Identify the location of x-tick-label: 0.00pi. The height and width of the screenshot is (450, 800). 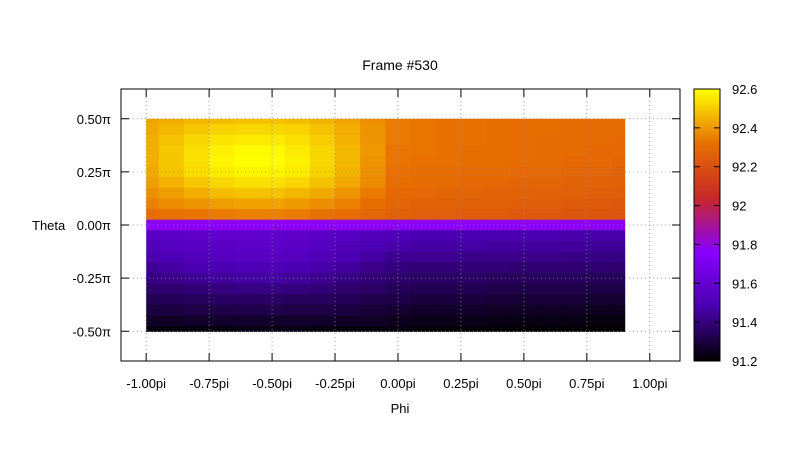
(398, 383).